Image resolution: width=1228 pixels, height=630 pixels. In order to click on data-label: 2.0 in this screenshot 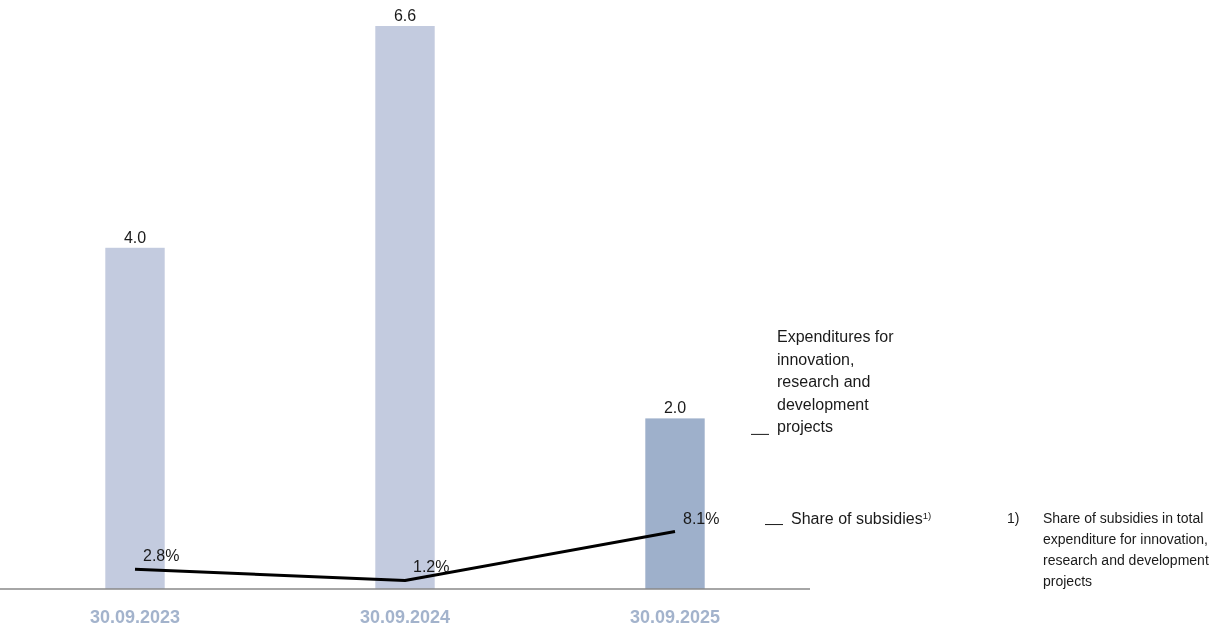, I will do `click(675, 408)`.